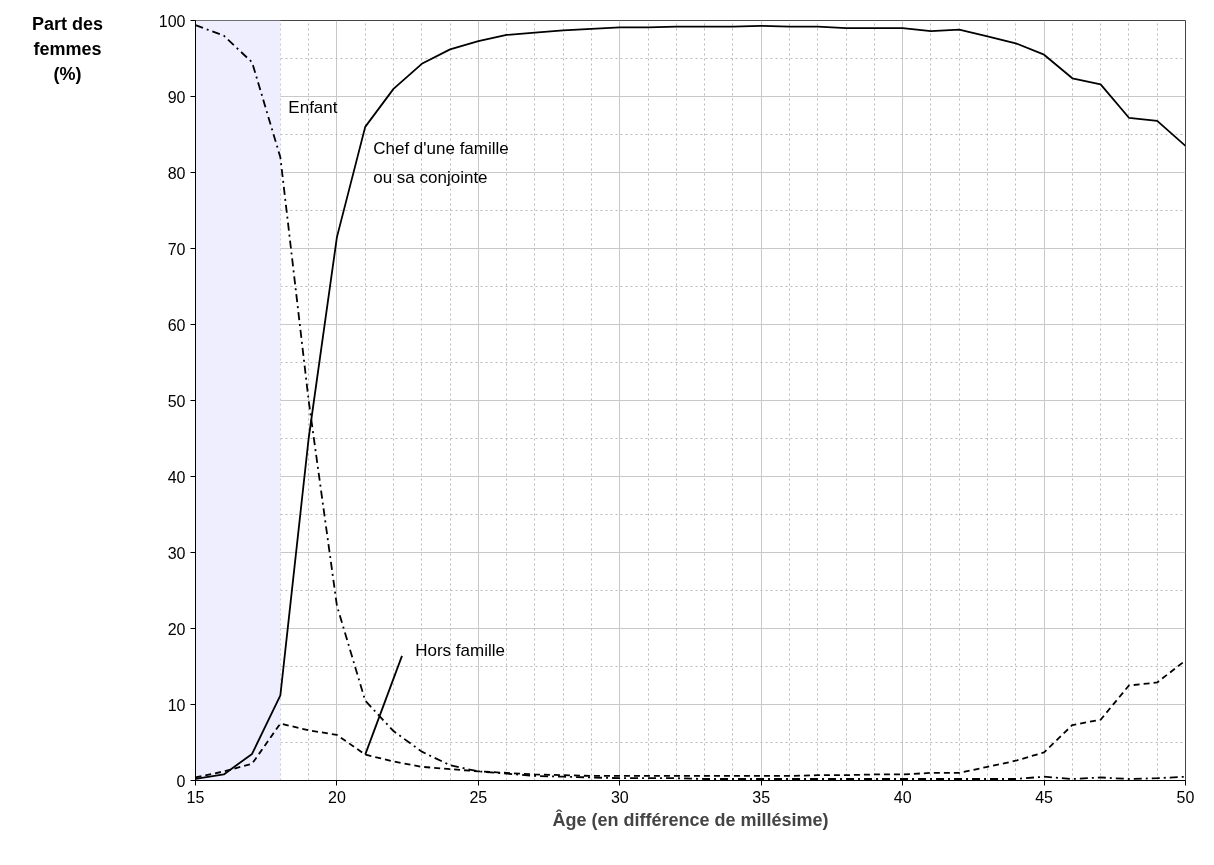 The width and height of the screenshot is (1214, 865). What do you see at coordinates (1044, 797) in the screenshot?
I see `x-tick-label: 45` at bounding box center [1044, 797].